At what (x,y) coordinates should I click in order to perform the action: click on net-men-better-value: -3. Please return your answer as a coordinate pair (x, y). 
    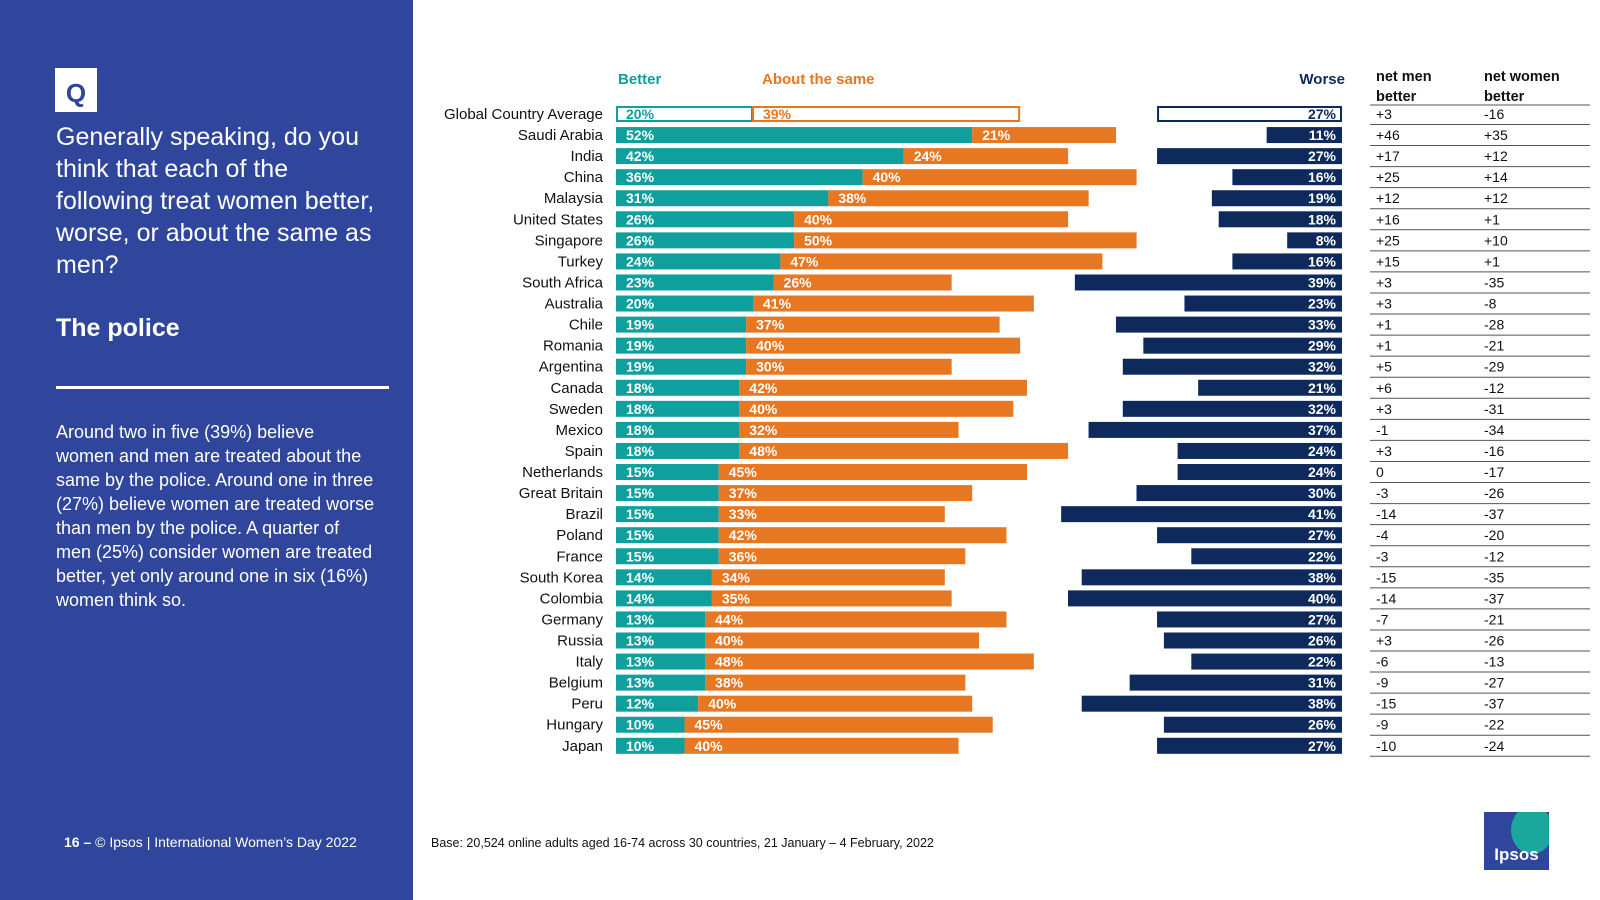
    Looking at the image, I should click on (1382, 556).